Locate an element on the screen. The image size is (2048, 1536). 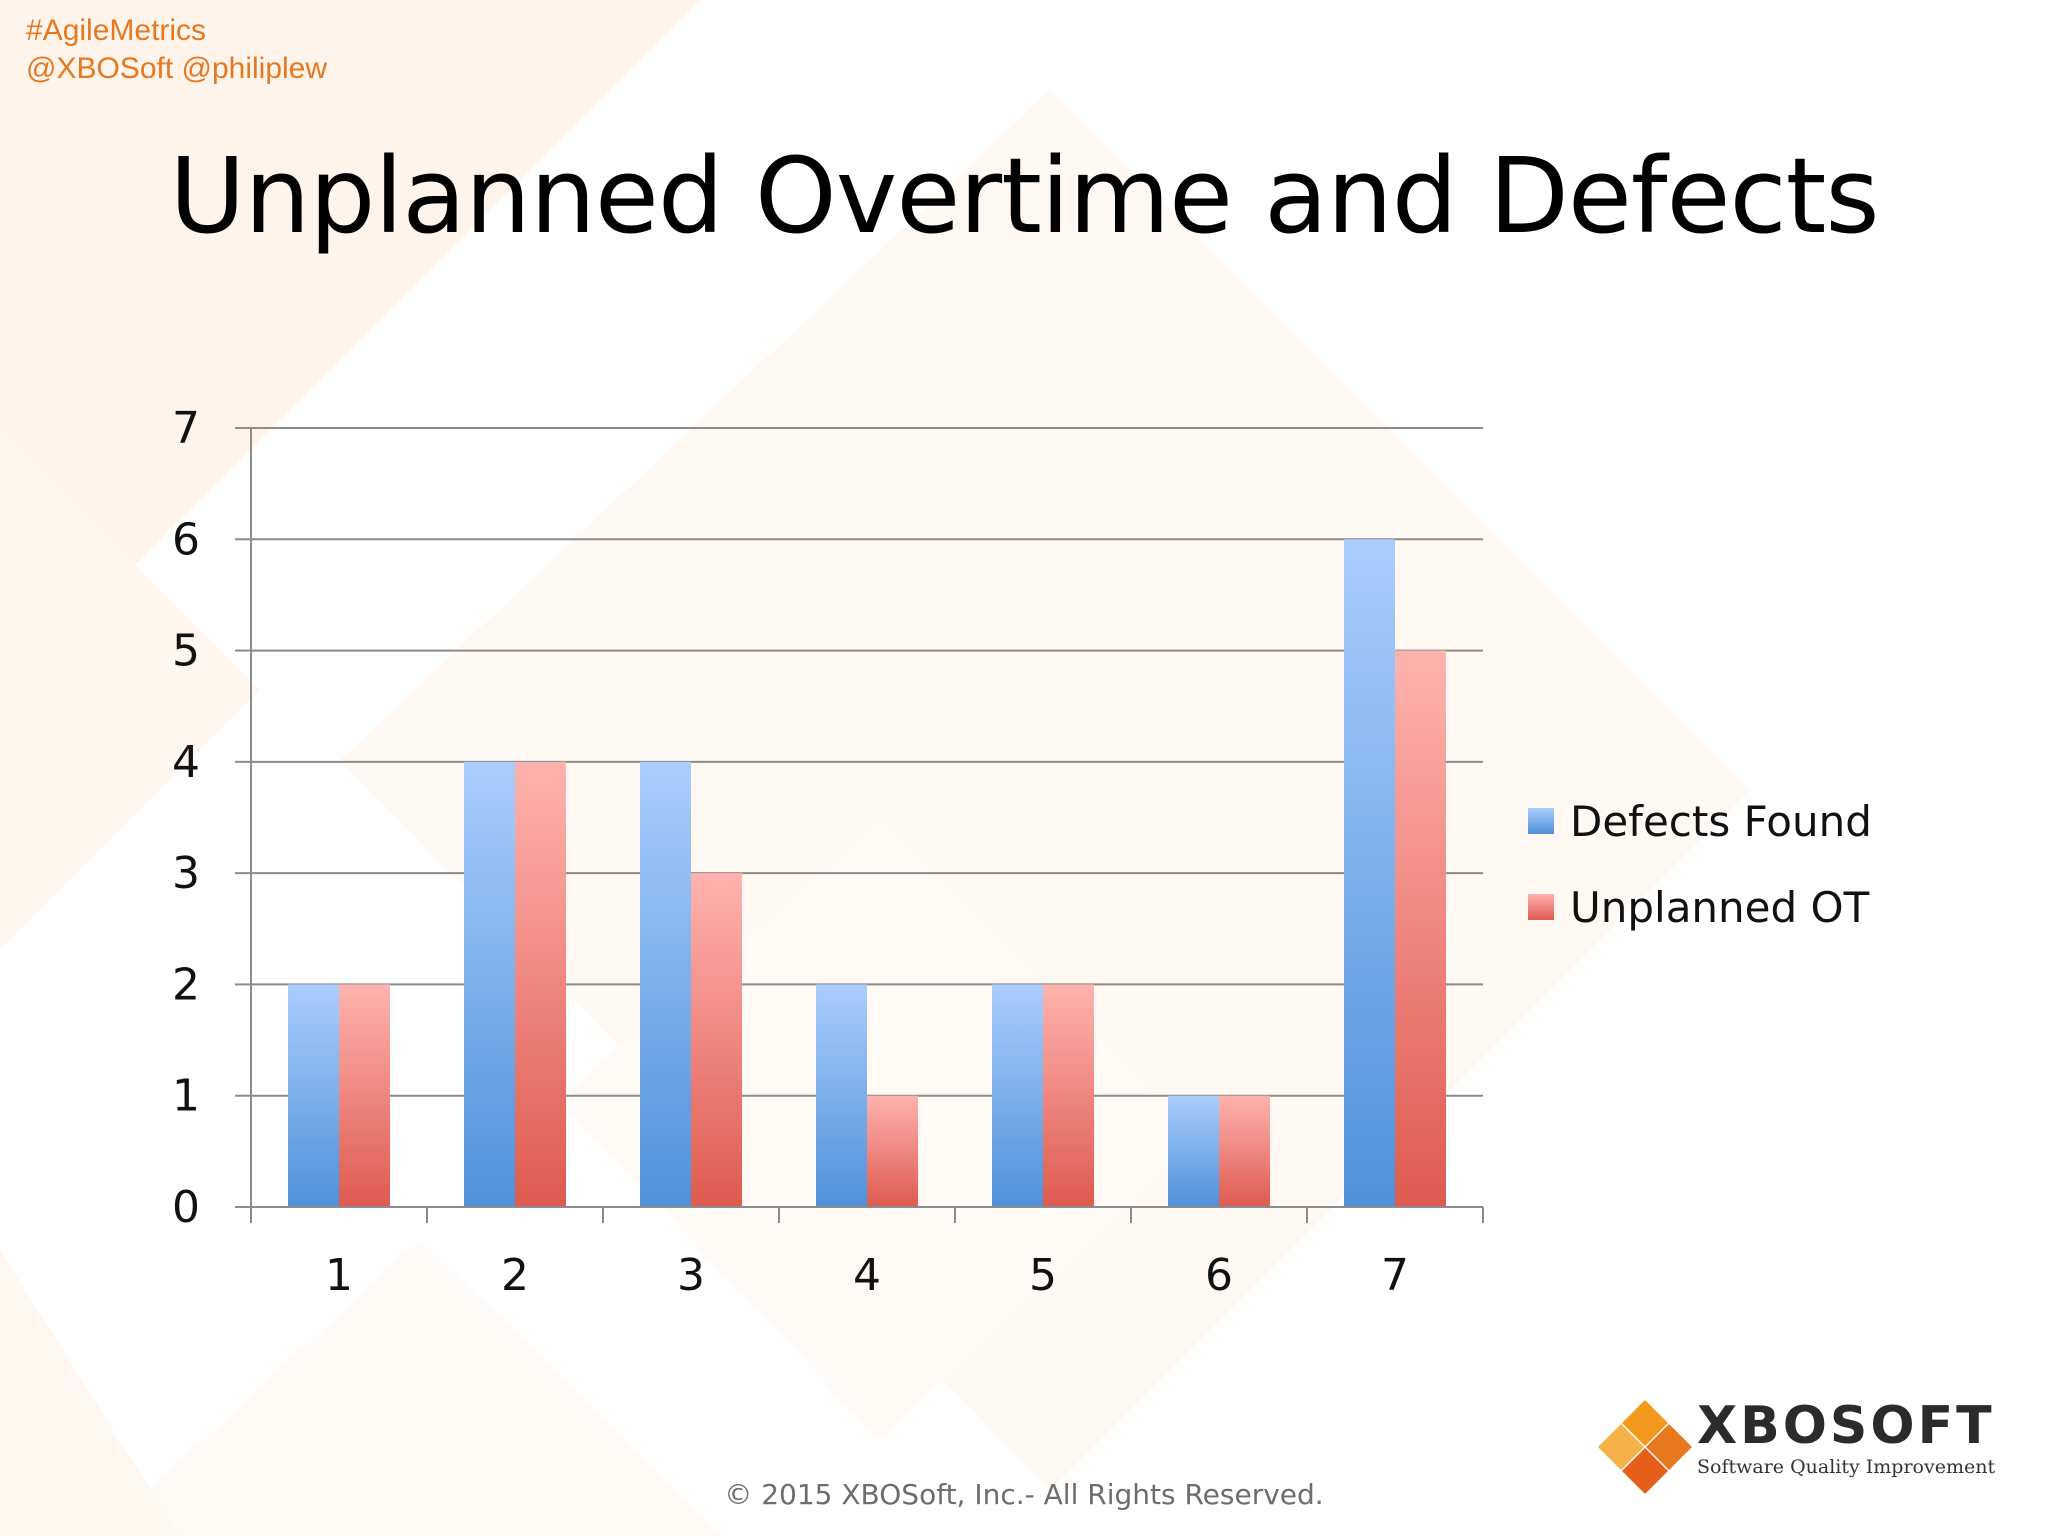
xbosoft-logo-mark is located at coordinates (1645, 1447).